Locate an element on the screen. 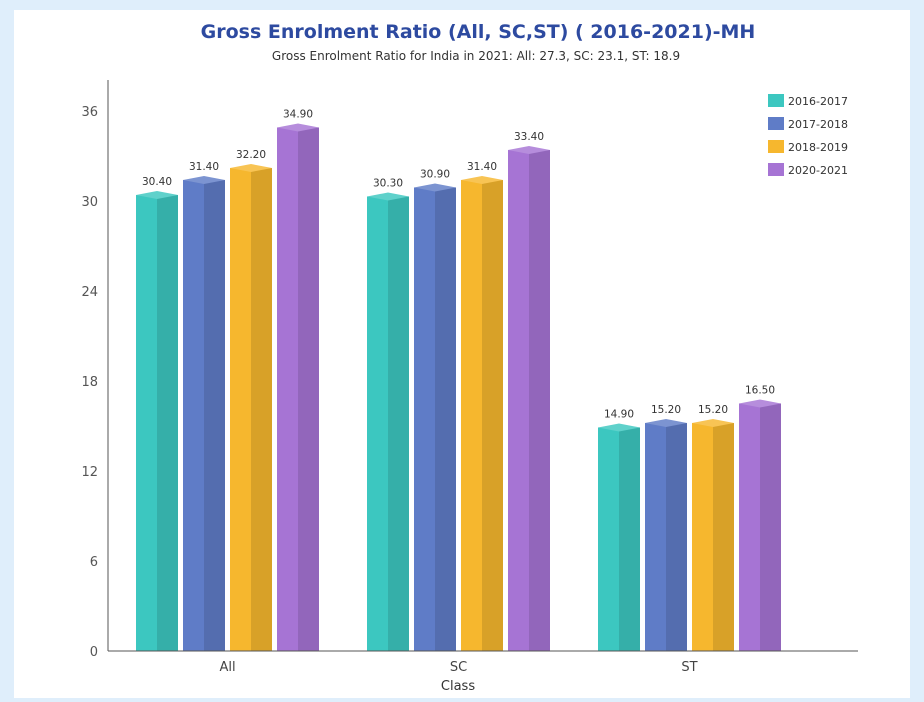  x-axis-title: Class is located at coordinates (458, 686).